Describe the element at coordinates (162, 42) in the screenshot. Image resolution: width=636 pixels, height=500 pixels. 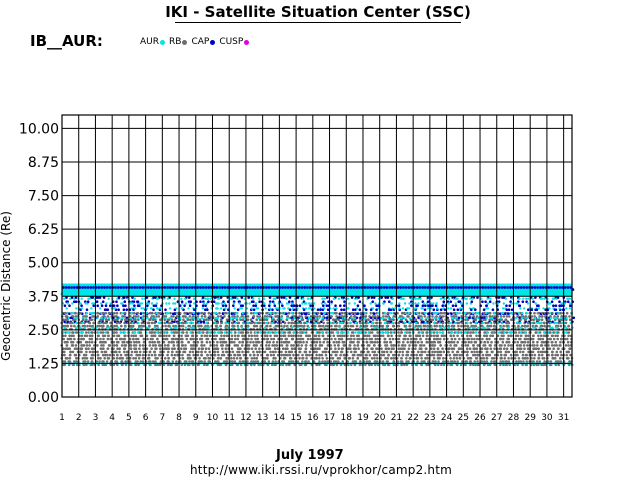
I see `legend-marker` at that location.